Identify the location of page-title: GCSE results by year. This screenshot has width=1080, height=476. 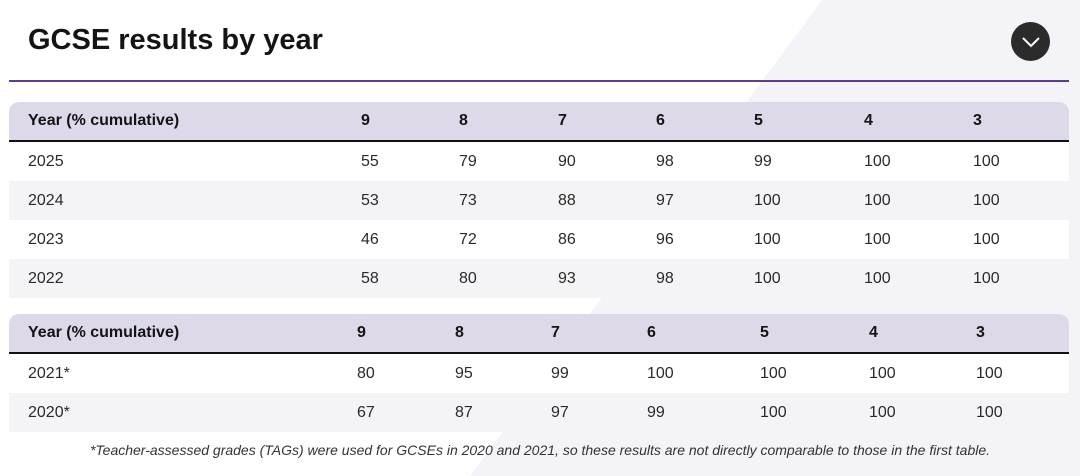
(175, 40).